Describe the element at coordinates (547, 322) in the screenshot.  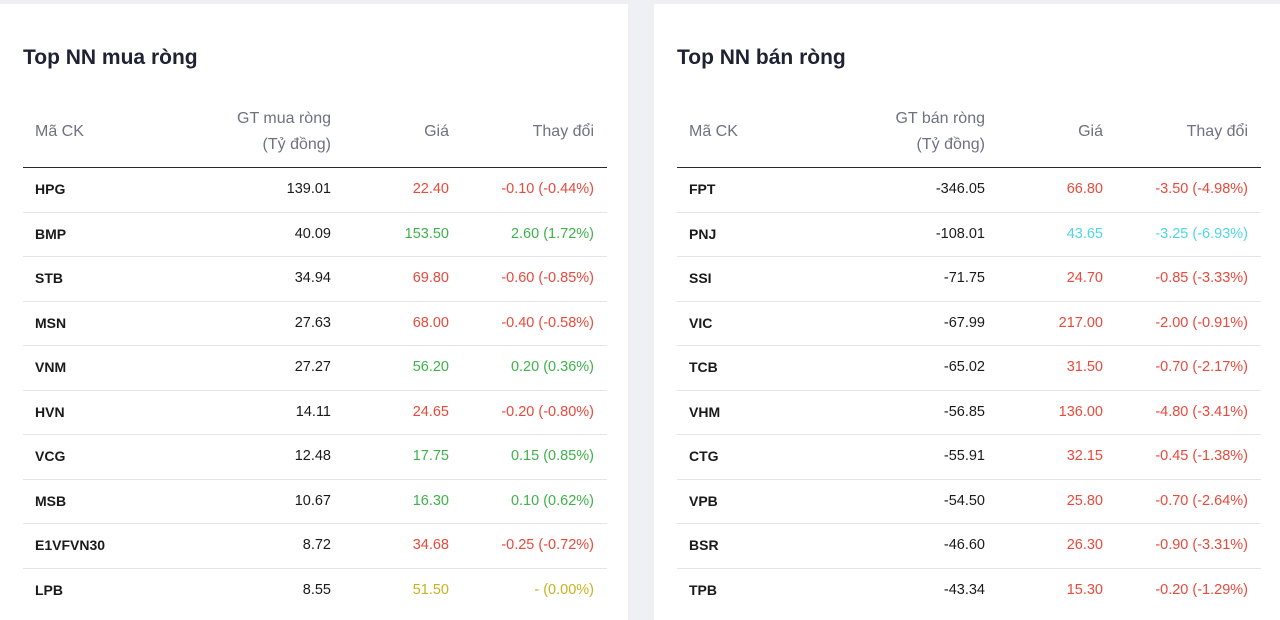
I see `price-change: -0.40 (-0.58%)` at that location.